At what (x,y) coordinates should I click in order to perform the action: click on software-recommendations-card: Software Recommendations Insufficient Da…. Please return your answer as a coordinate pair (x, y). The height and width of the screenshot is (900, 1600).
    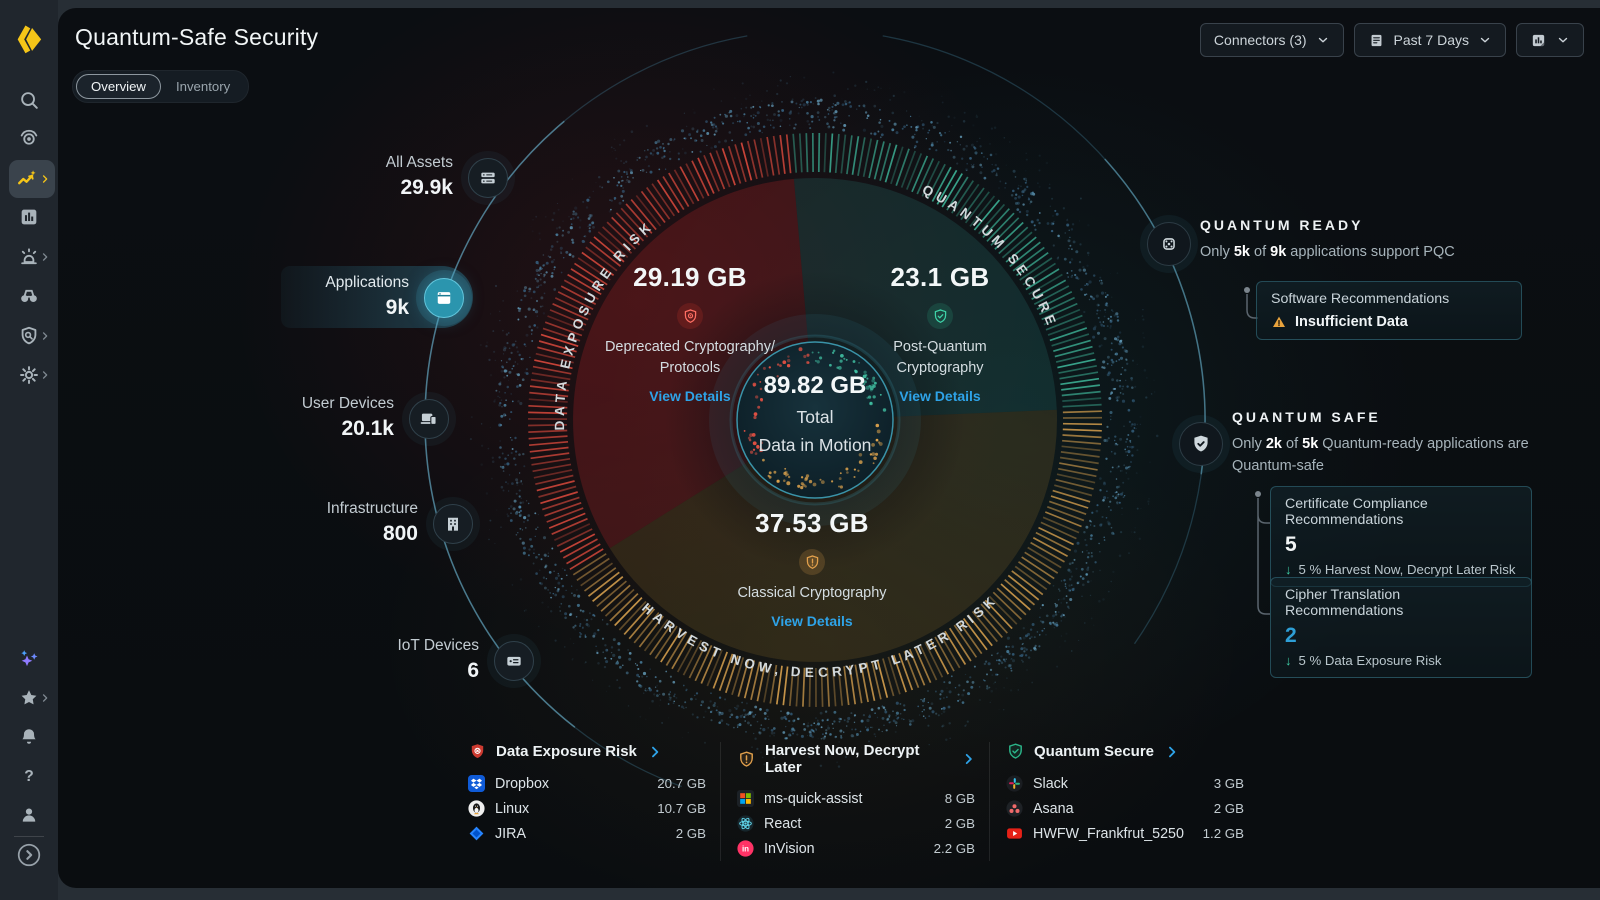
    Looking at the image, I should click on (1389, 310).